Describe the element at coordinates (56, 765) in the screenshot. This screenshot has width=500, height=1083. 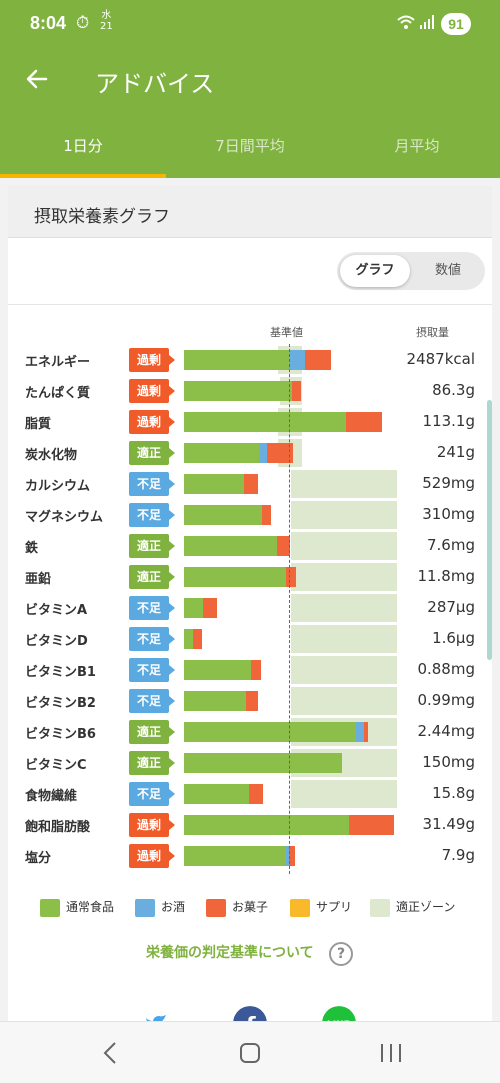
I see `nutrient-label: ビタミンC` at that location.